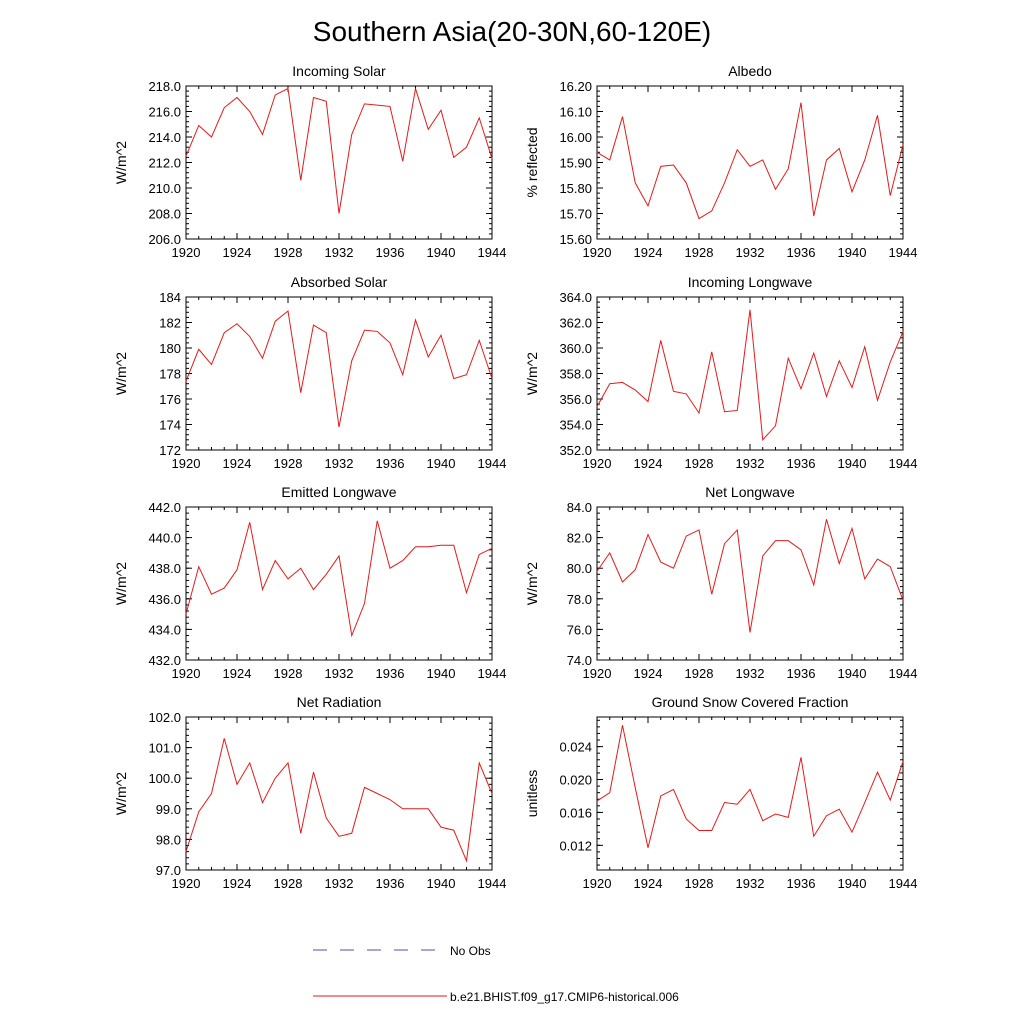 This screenshot has width=1024, height=1024. Describe the element at coordinates (575, 348) in the screenshot. I see `y-tick-label: 360.0` at that location.